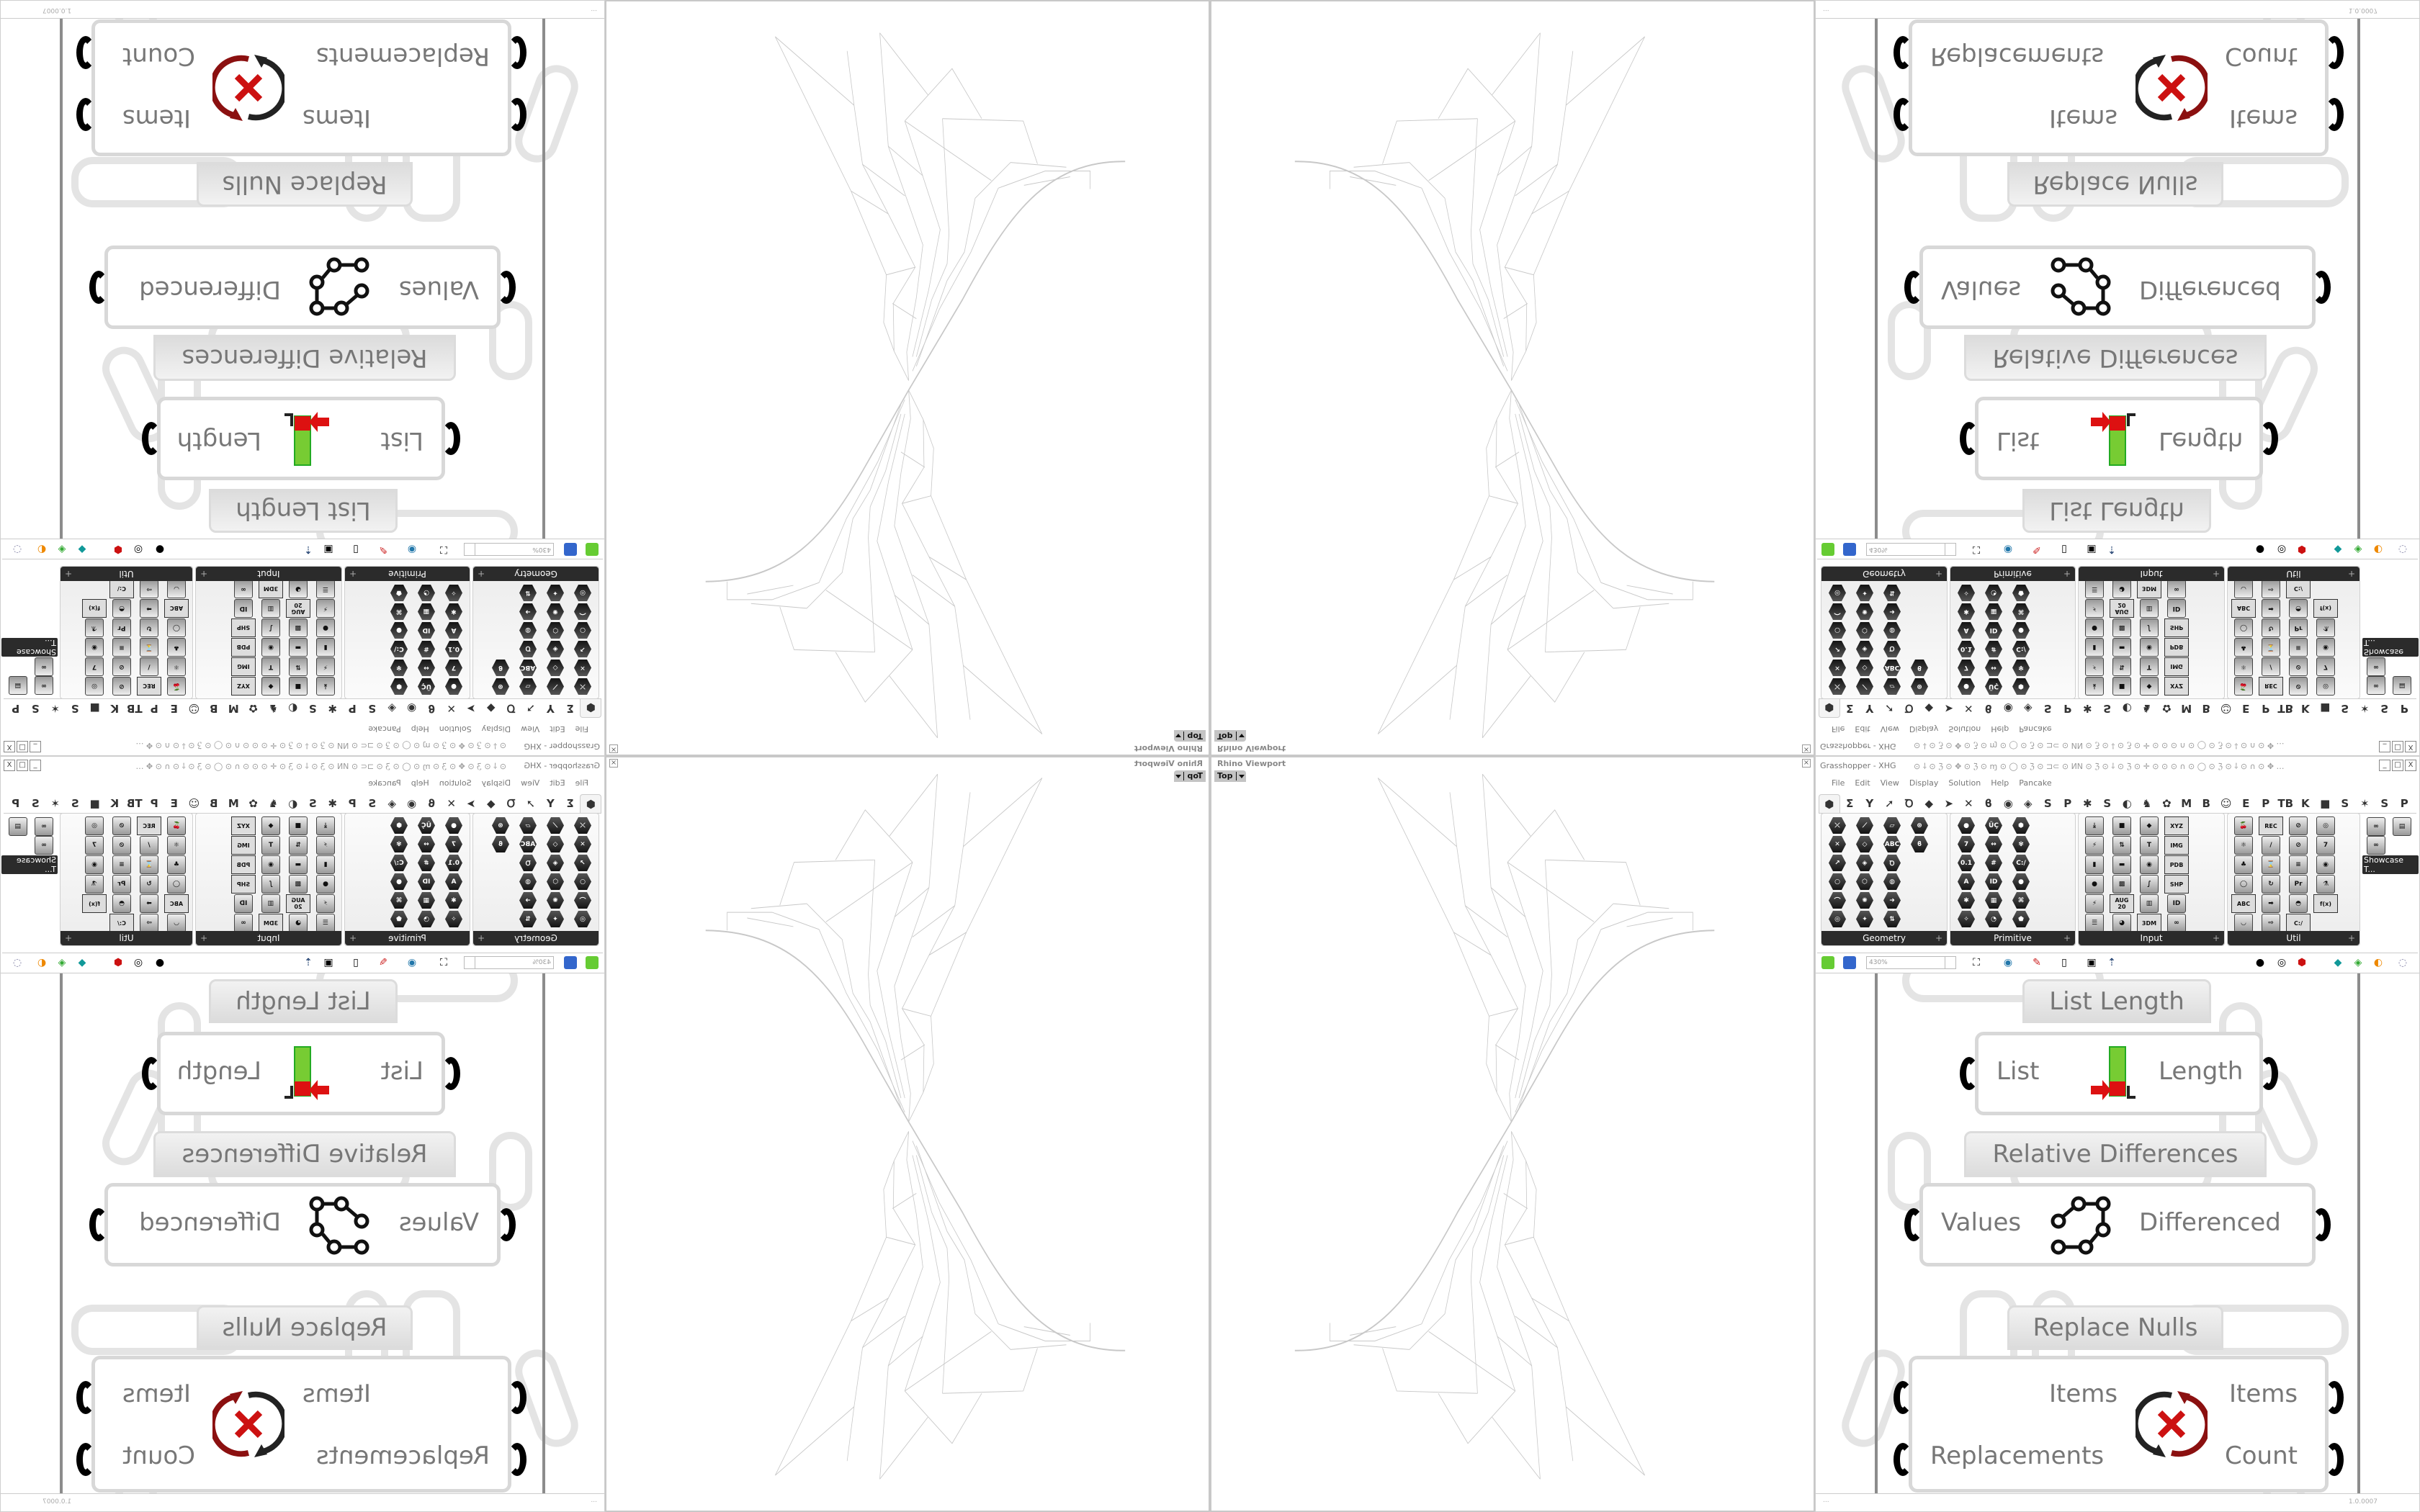  What do you see at coordinates (2260, 962) in the screenshot?
I see `wire-display-icon: ●` at bounding box center [2260, 962].